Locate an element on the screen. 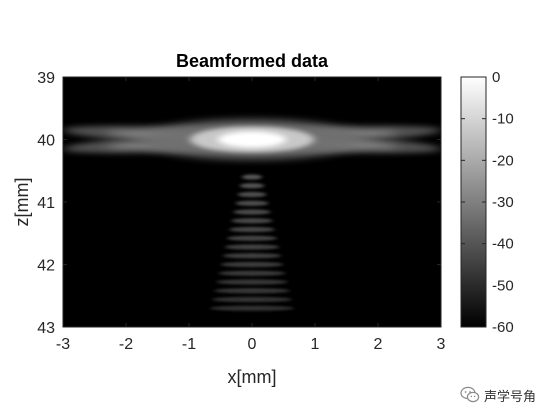 The height and width of the screenshot is (420, 560). x-tick-label: -2 is located at coordinates (126, 344).